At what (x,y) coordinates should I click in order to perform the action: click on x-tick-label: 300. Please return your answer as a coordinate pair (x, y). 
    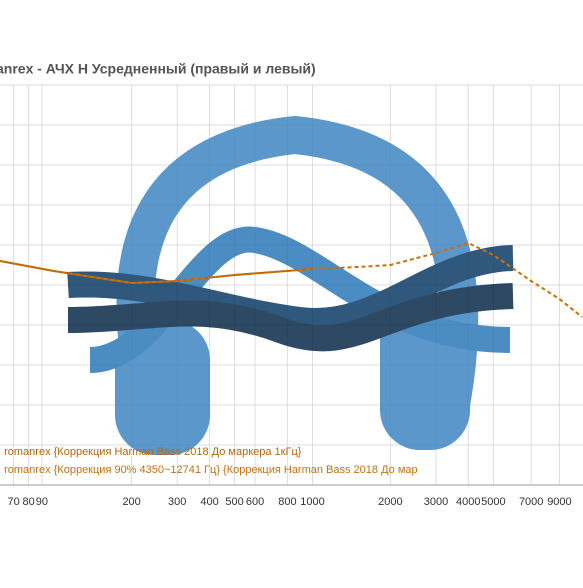
    Looking at the image, I should click on (177, 502).